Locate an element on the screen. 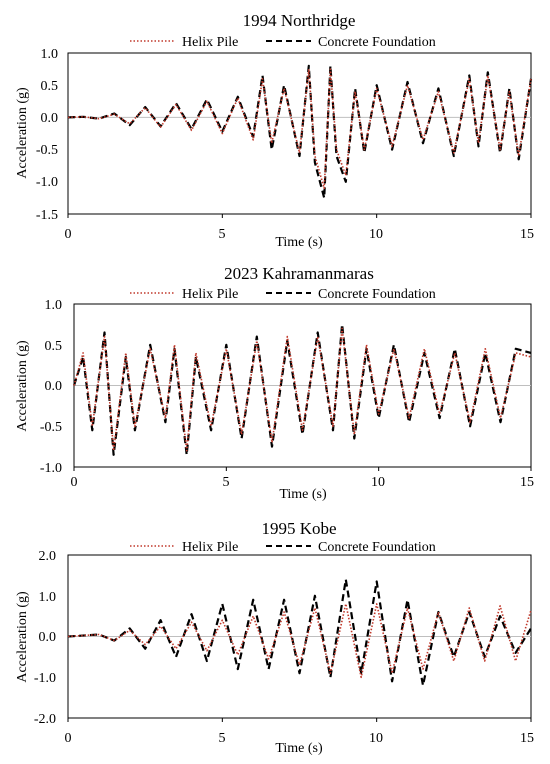 This screenshot has width=550, height=764. chart-title: 1995 Kobe is located at coordinates (298, 528).